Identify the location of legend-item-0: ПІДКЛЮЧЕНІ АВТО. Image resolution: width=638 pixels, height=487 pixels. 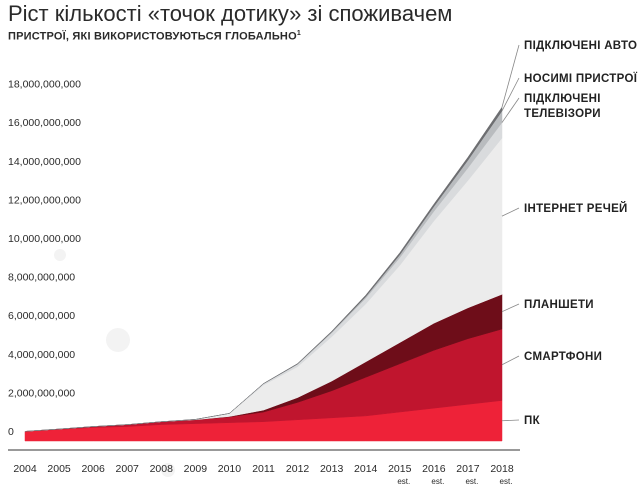
(580, 46).